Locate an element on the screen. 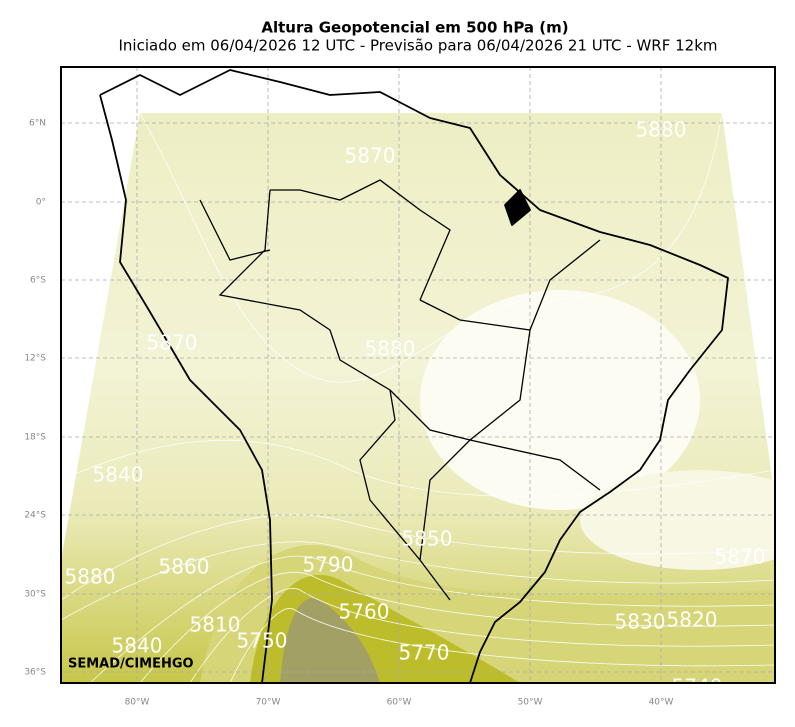  contour-label: 5860 is located at coordinates (184, 567).